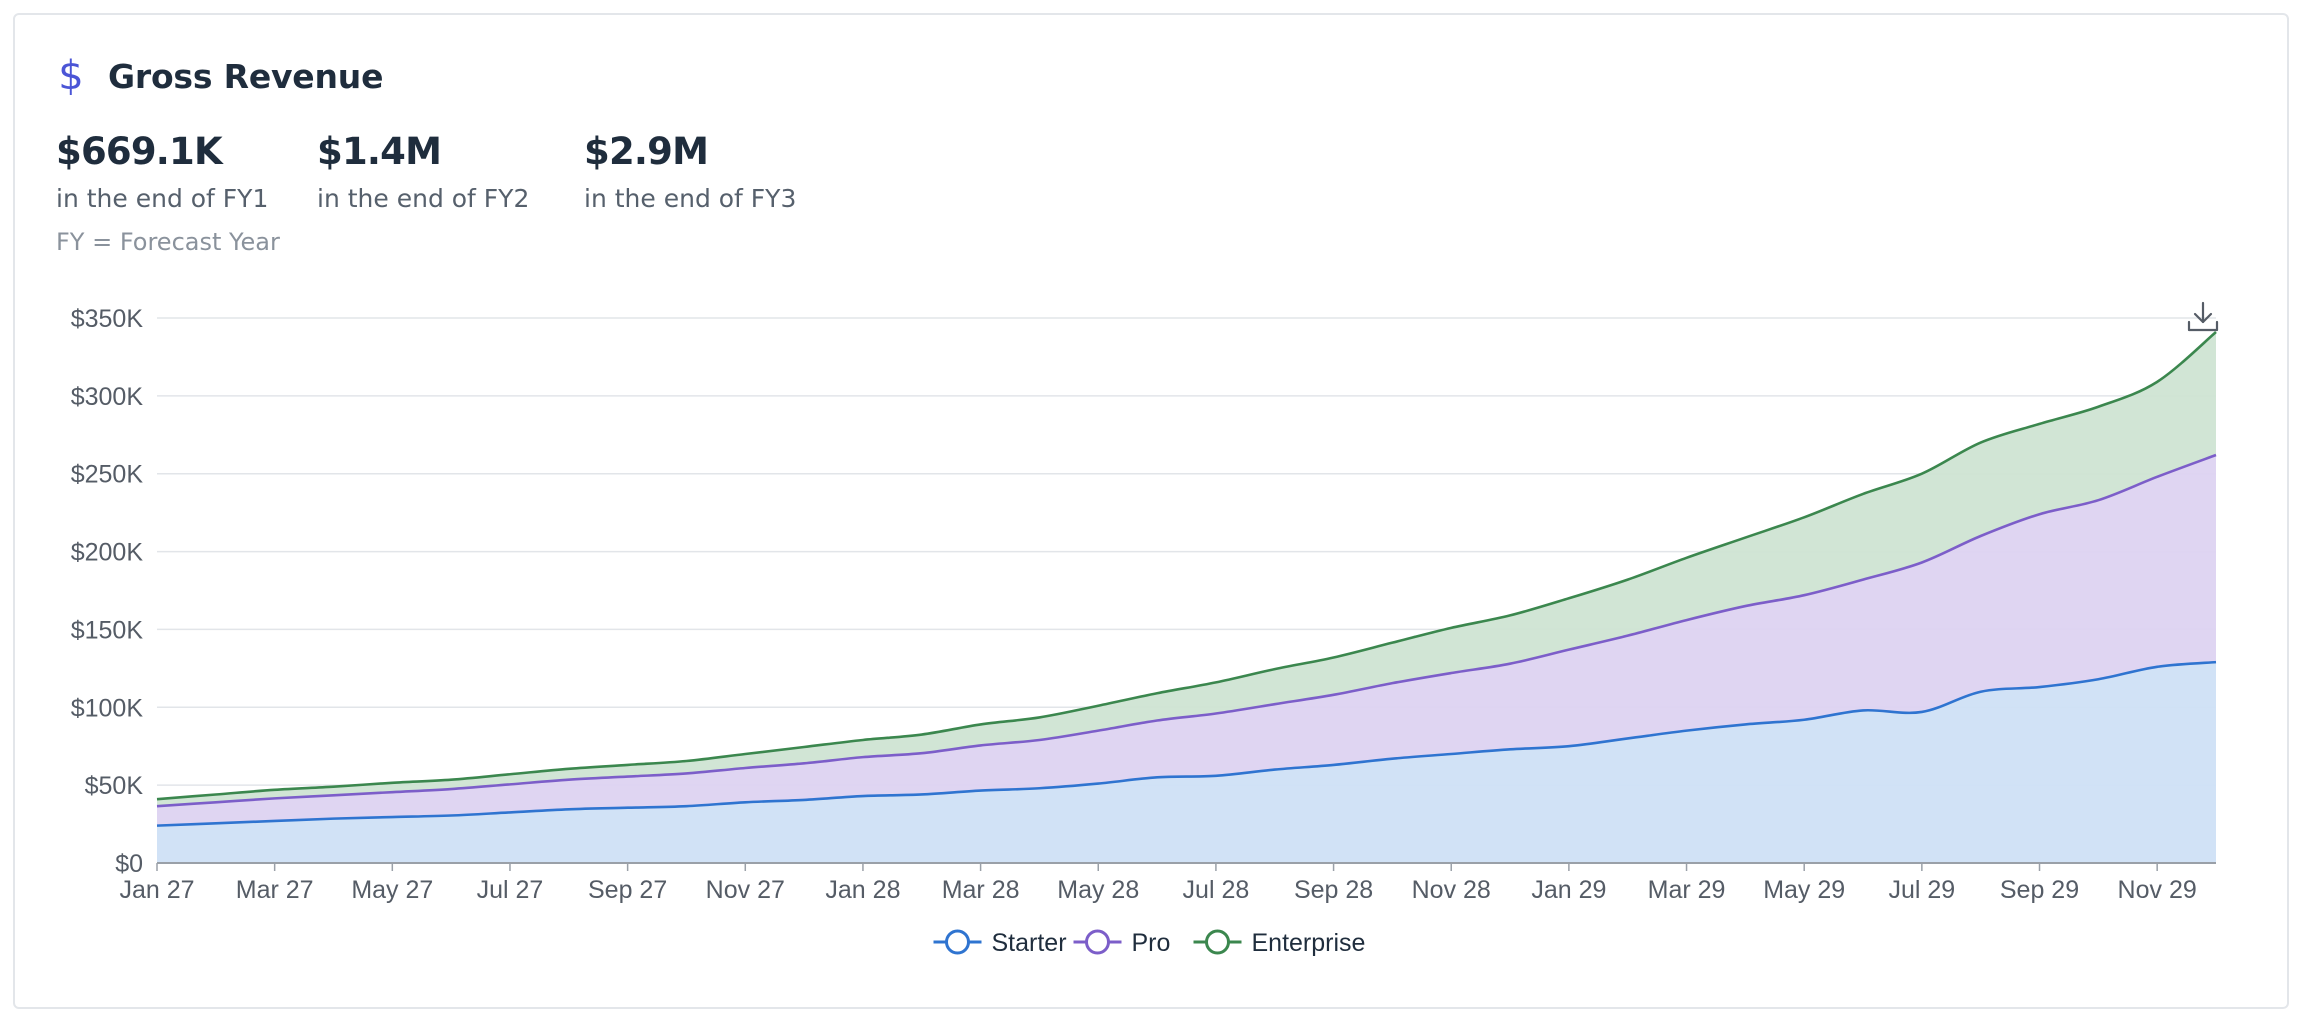  What do you see at coordinates (275, 890) in the screenshot?
I see `x-tick-label: Mar 27` at bounding box center [275, 890].